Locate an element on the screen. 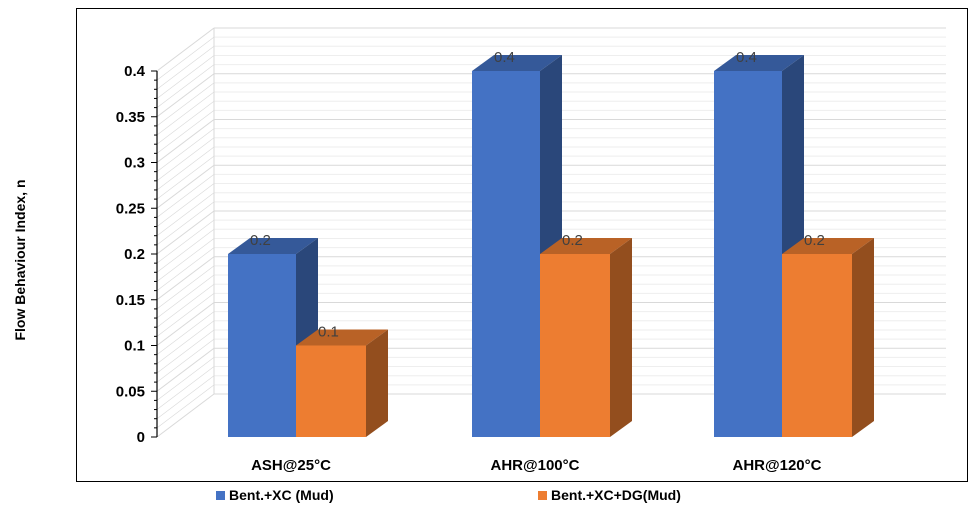  legend-label-series-2: Bent.+XC+DG(Mud) is located at coordinates (616, 495).